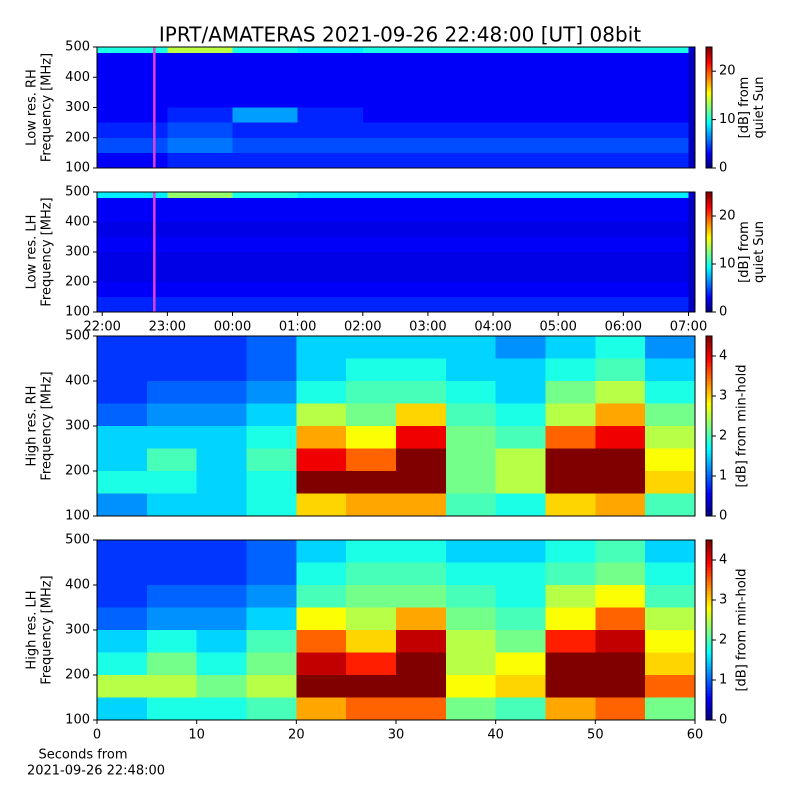 This screenshot has height=800, width=800. I want to click on y-axis-label: Frequency [MHz], so click(47, 107).